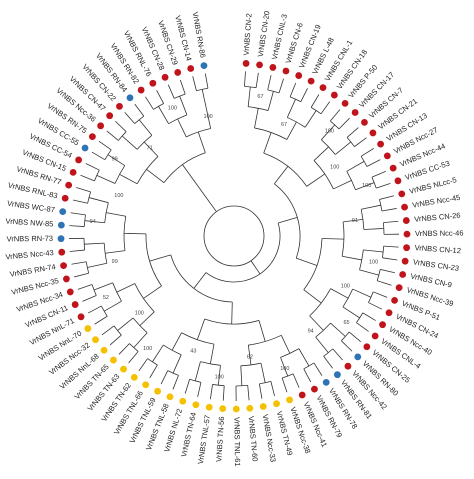 The image size is (474, 479). I want to click on leaf-label: VrNBS TN-60, so click(253, 439).